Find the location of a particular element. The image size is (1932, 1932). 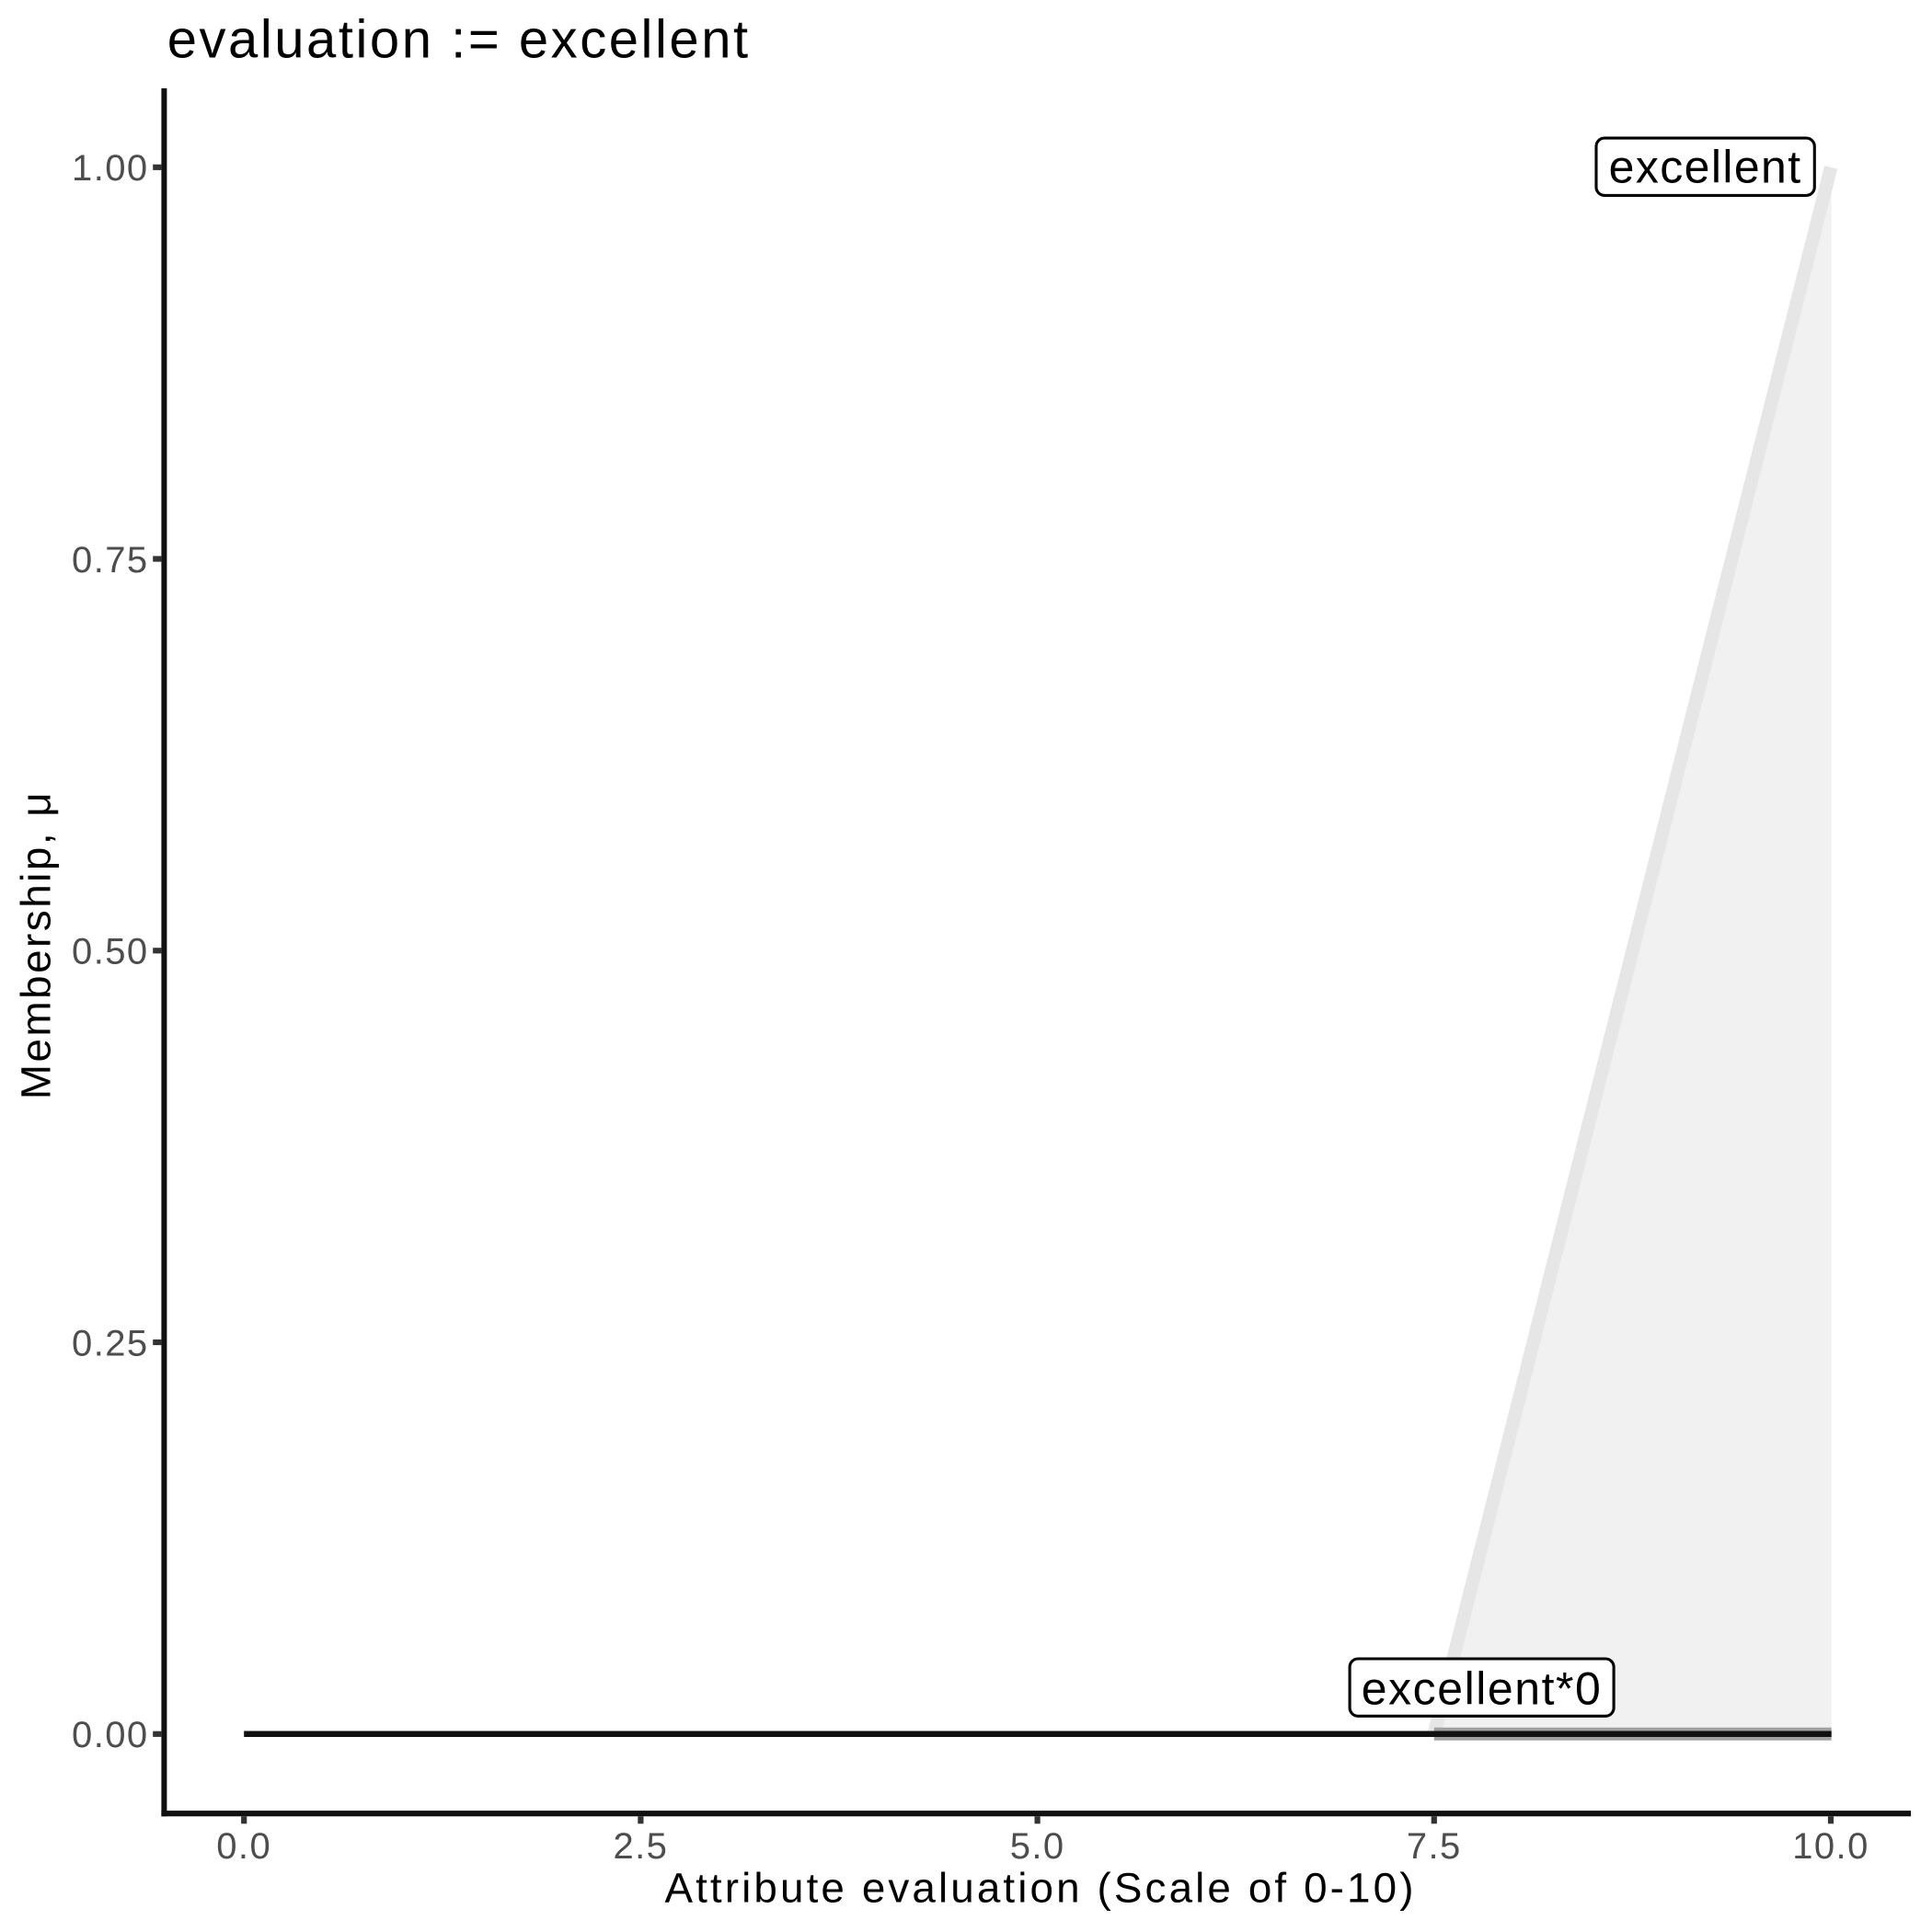

svg-text: excellent is located at coordinates (1705, 166).